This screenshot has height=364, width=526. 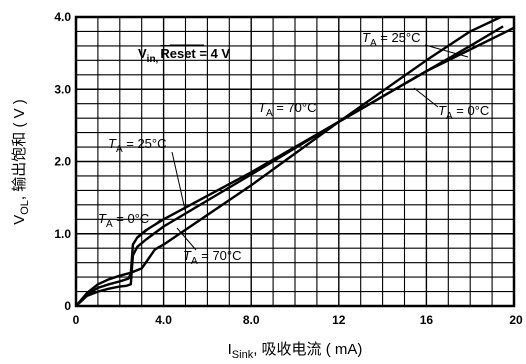 I want to click on y-tick-label: 1.0, so click(x=62, y=234).